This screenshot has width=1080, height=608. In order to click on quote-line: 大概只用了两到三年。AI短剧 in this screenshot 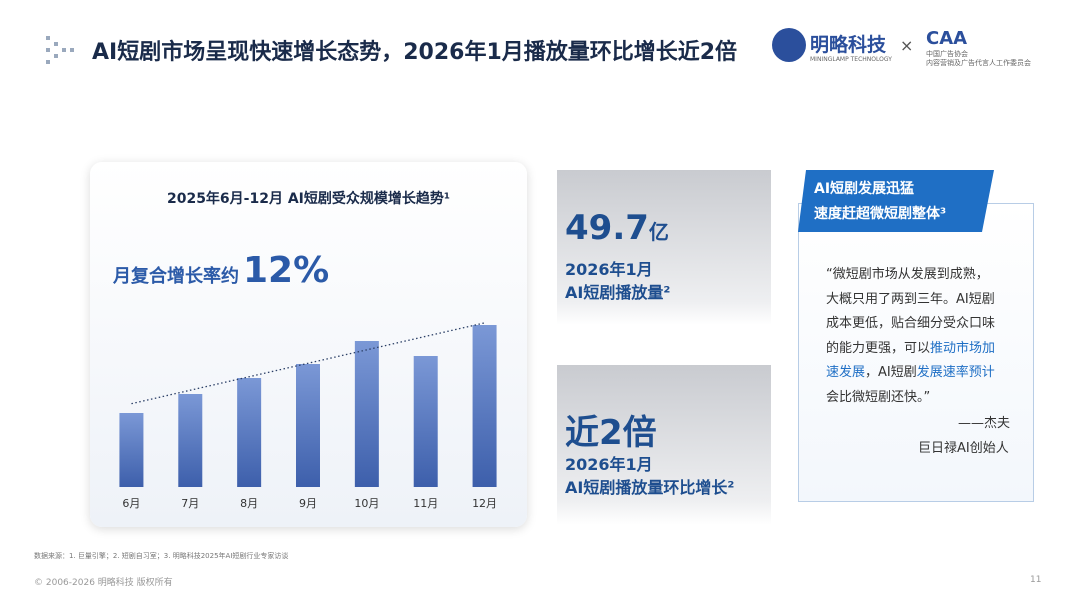, I will do `click(910, 300)`.